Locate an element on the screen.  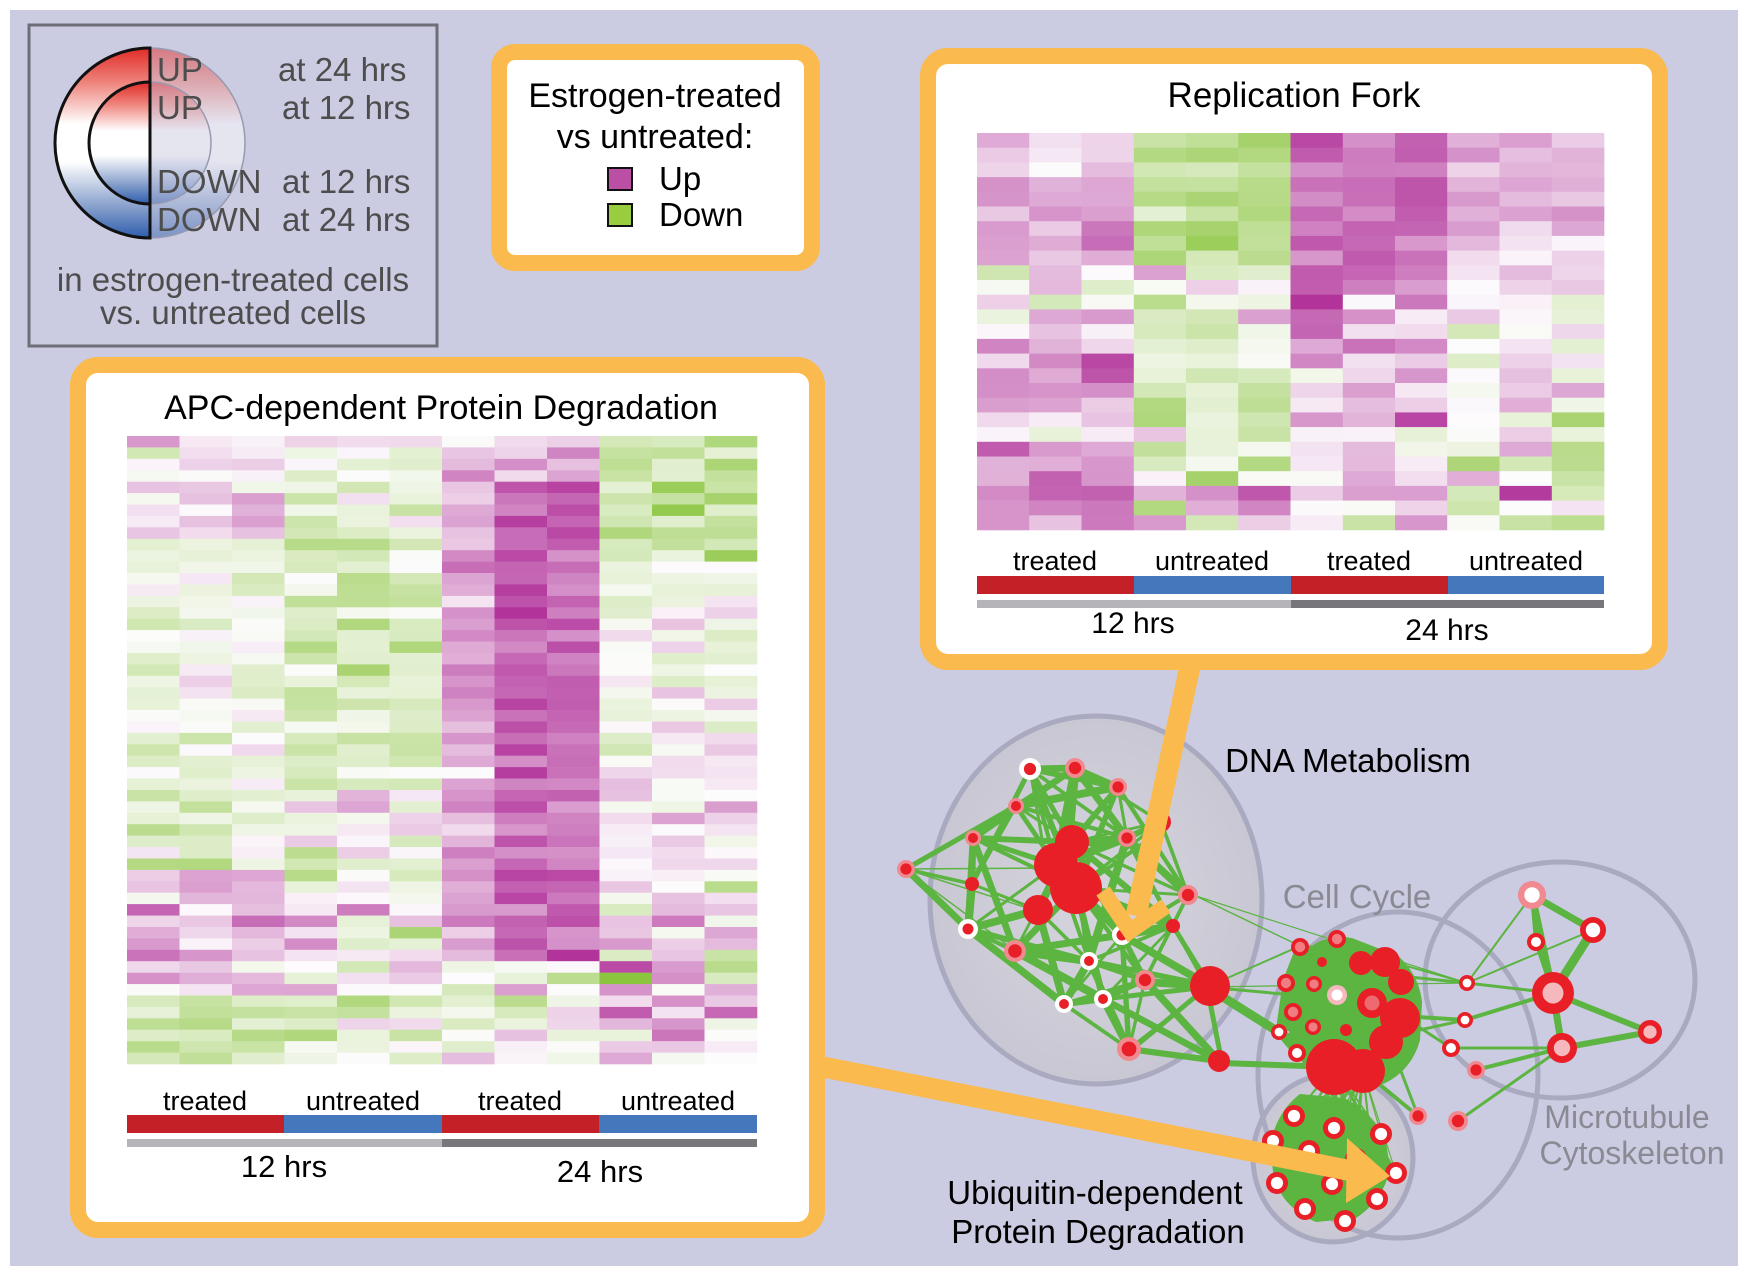
svg-text:APC-dependent Protein Degradat: APC-dependent Protein Degradation is located at coordinates (441, 408).